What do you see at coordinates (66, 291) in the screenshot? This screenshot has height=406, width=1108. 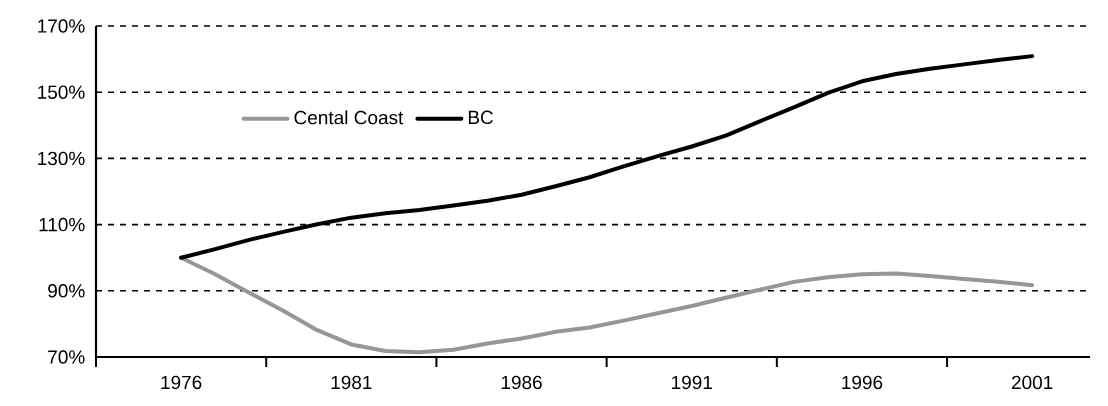 I see `y-tick-label: 90%` at bounding box center [66, 291].